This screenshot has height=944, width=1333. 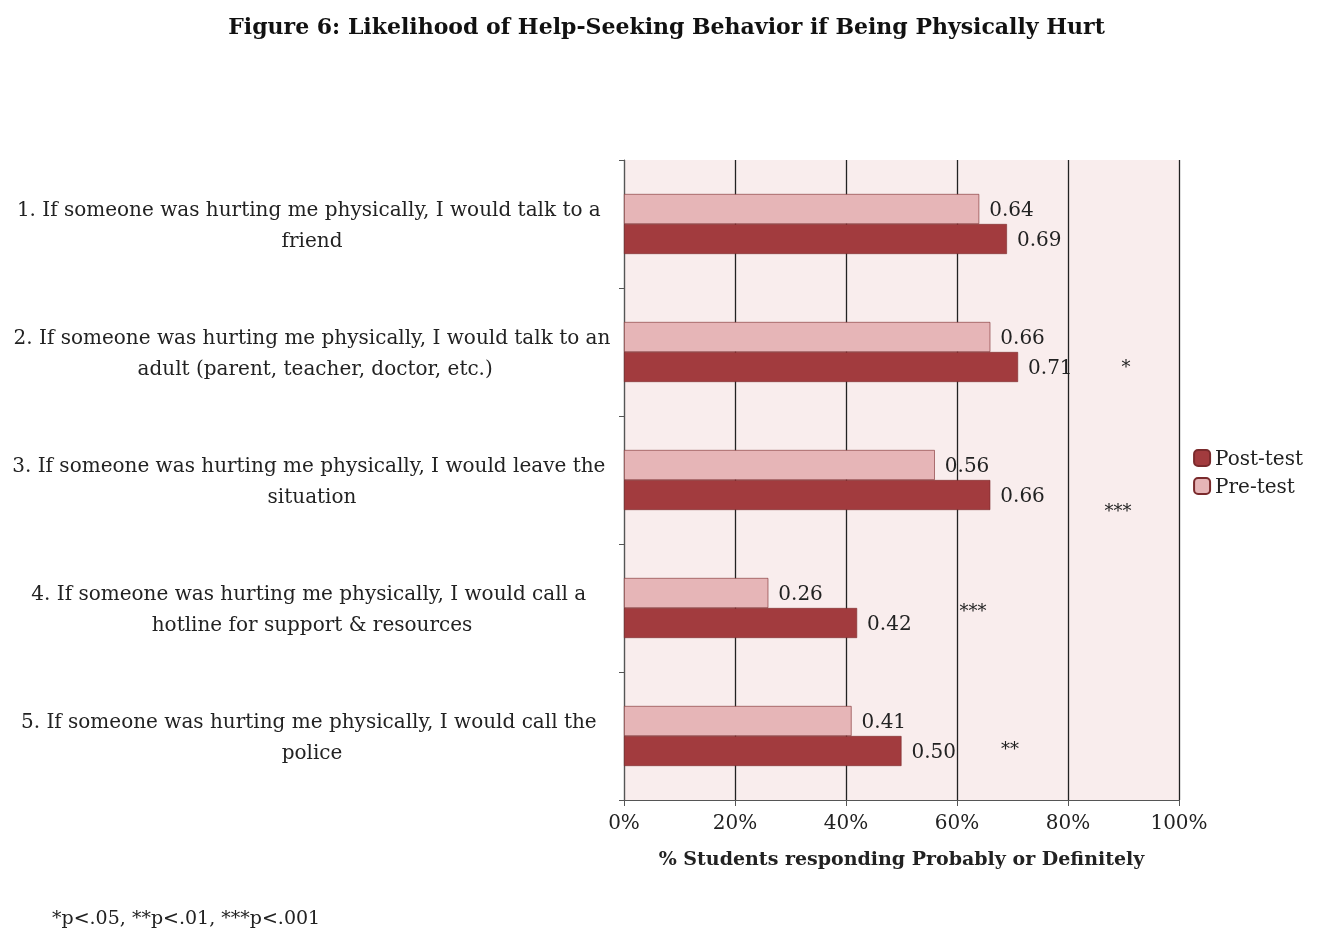 I want to click on y-tick-label: 5. If someone was hurting me physically, I would call the police, so click(x=312, y=736).